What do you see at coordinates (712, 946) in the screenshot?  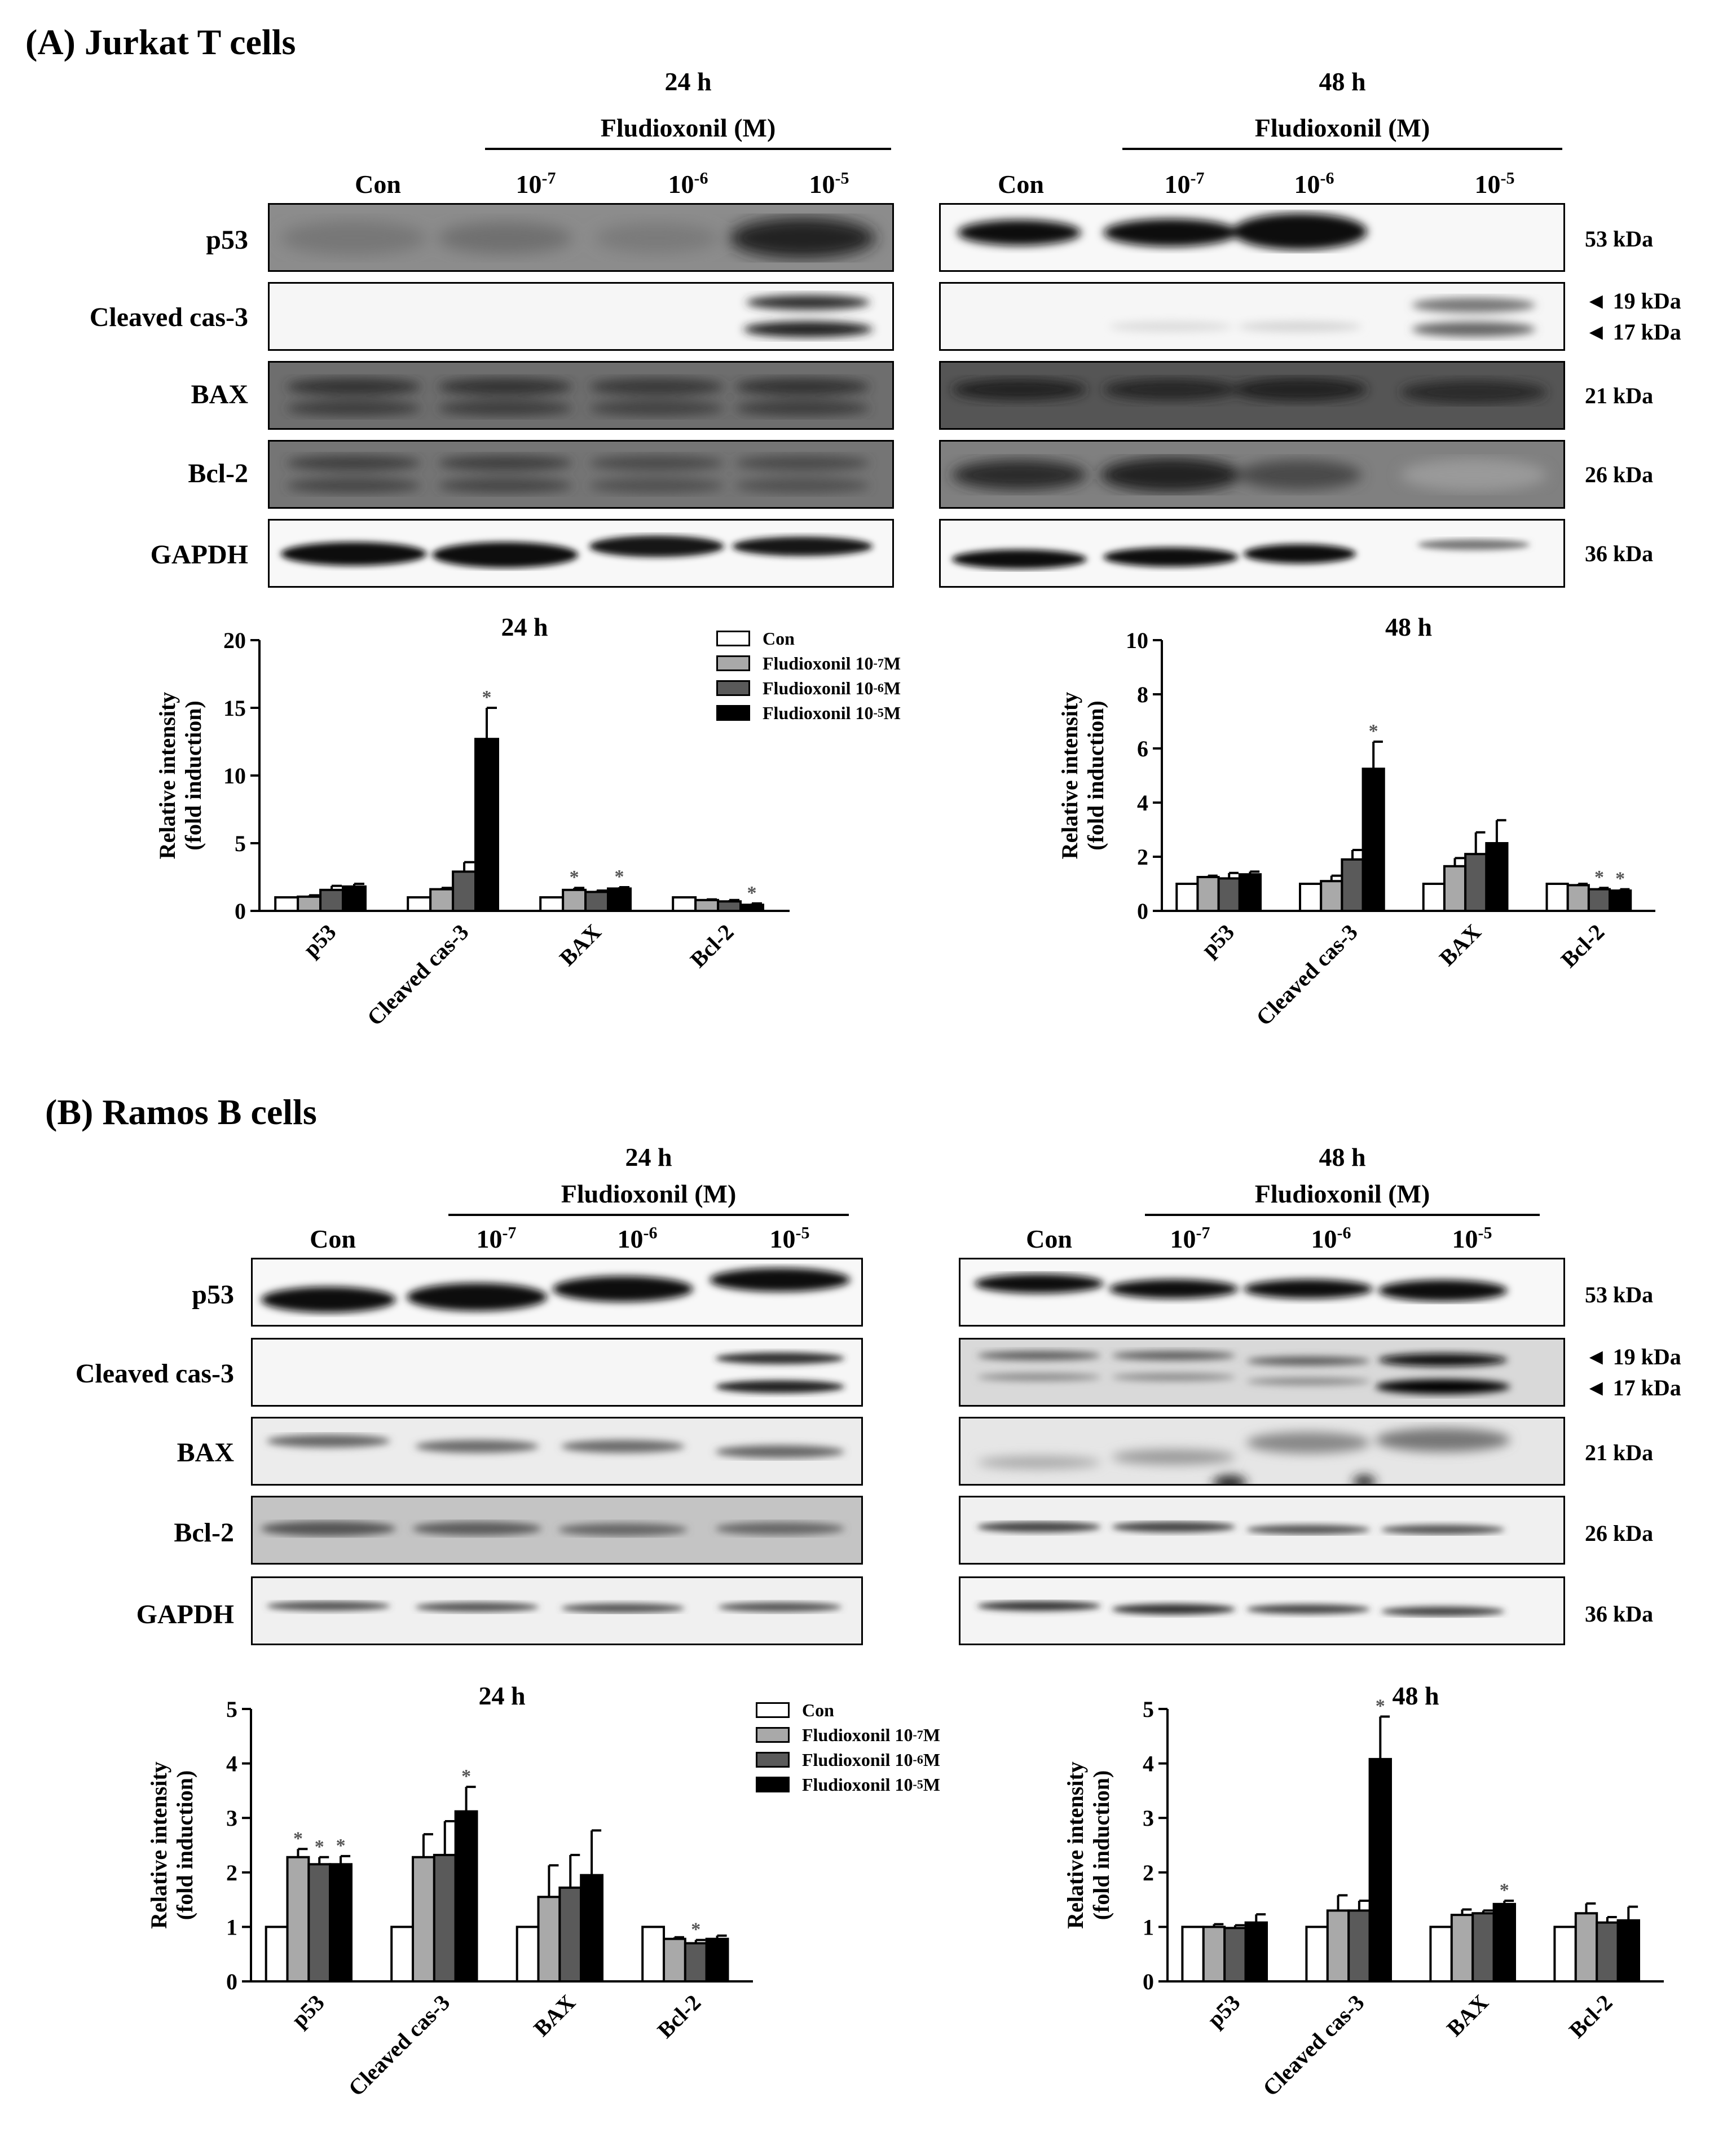 I see `x-tick-label-group: Bcl-2` at bounding box center [712, 946].